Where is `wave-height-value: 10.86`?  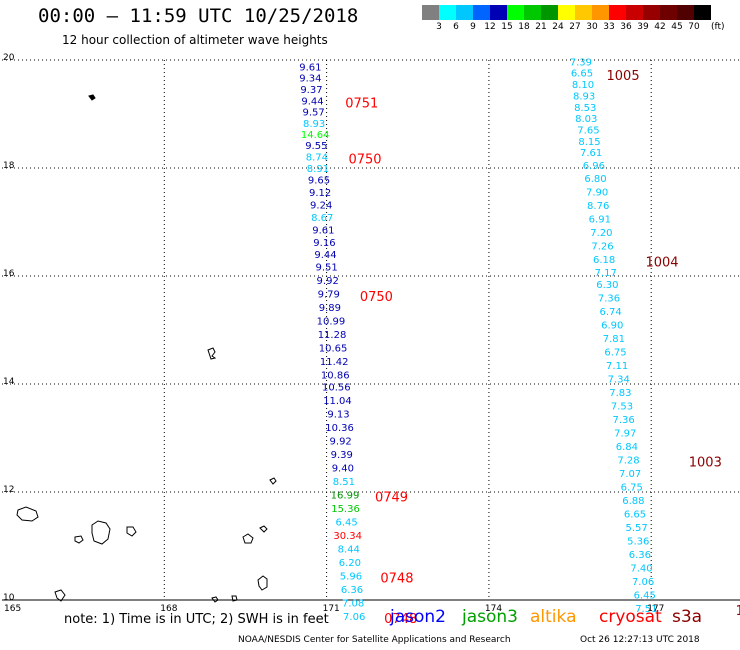 wave-height-value: 10.86 is located at coordinates (335, 376).